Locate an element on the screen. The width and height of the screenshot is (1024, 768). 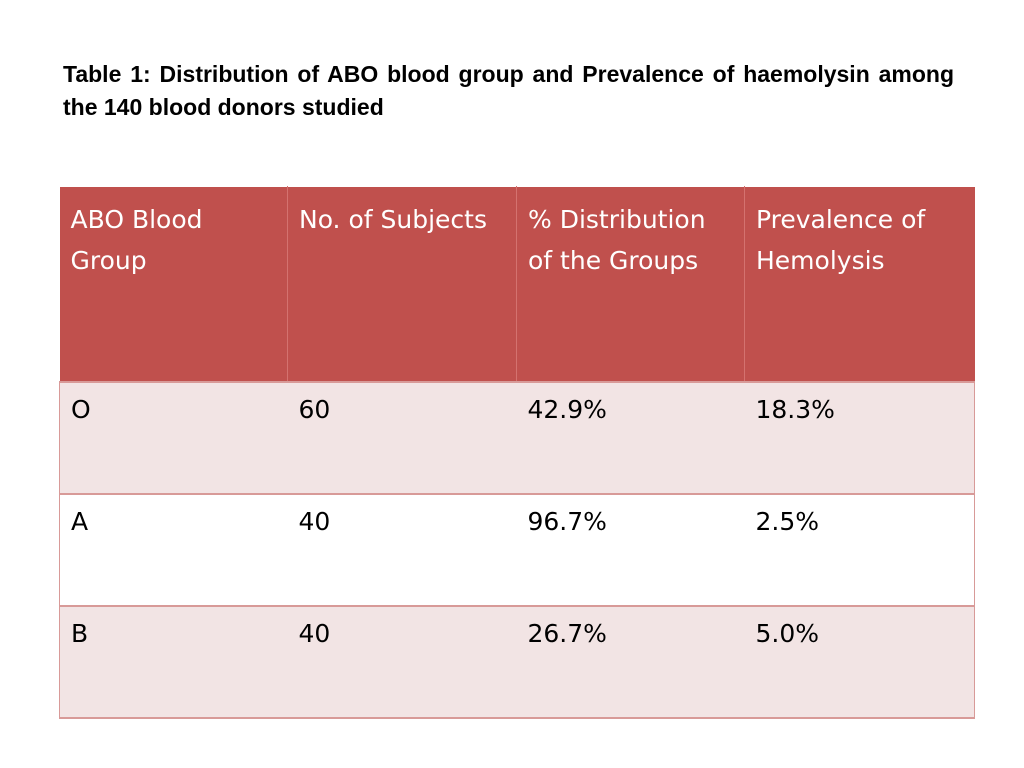
cell-blood-group: B is located at coordinates (173, 661).